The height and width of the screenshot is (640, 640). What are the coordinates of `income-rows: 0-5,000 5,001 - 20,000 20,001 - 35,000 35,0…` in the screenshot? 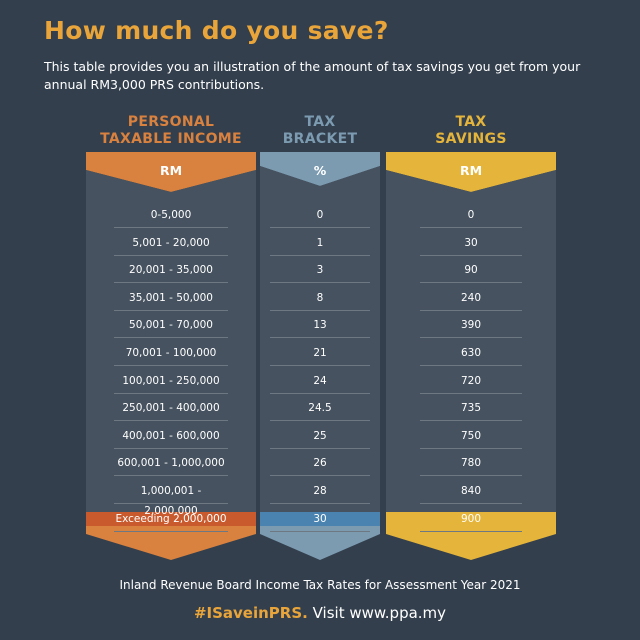 It's located at (171, 370).